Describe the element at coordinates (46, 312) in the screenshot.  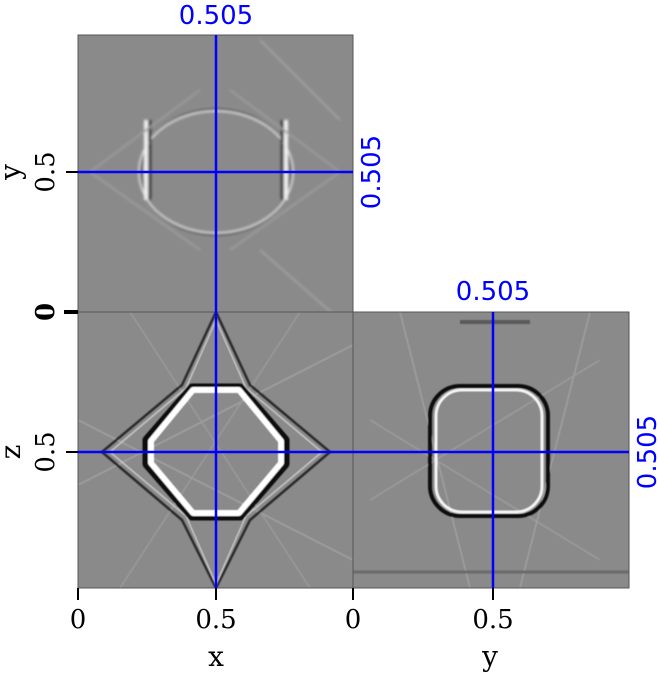
I see `tick-left-0: 0` at that location.